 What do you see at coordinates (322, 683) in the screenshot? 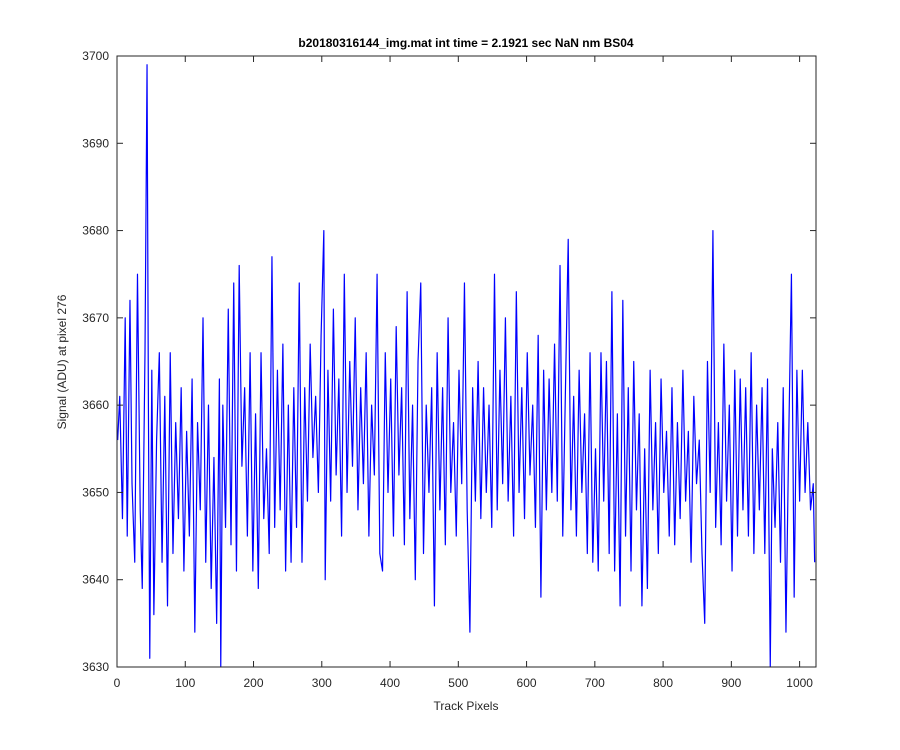
I see `x-tick-label: 300` at bounding box center [322, 683].